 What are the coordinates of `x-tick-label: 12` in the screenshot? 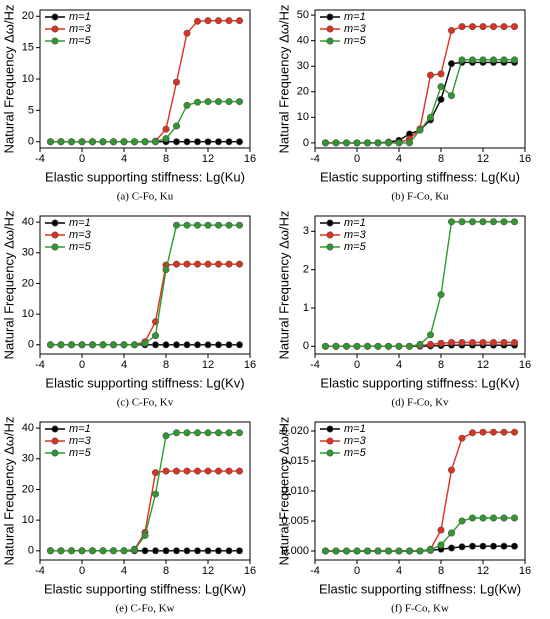 It's located at (208, 159).